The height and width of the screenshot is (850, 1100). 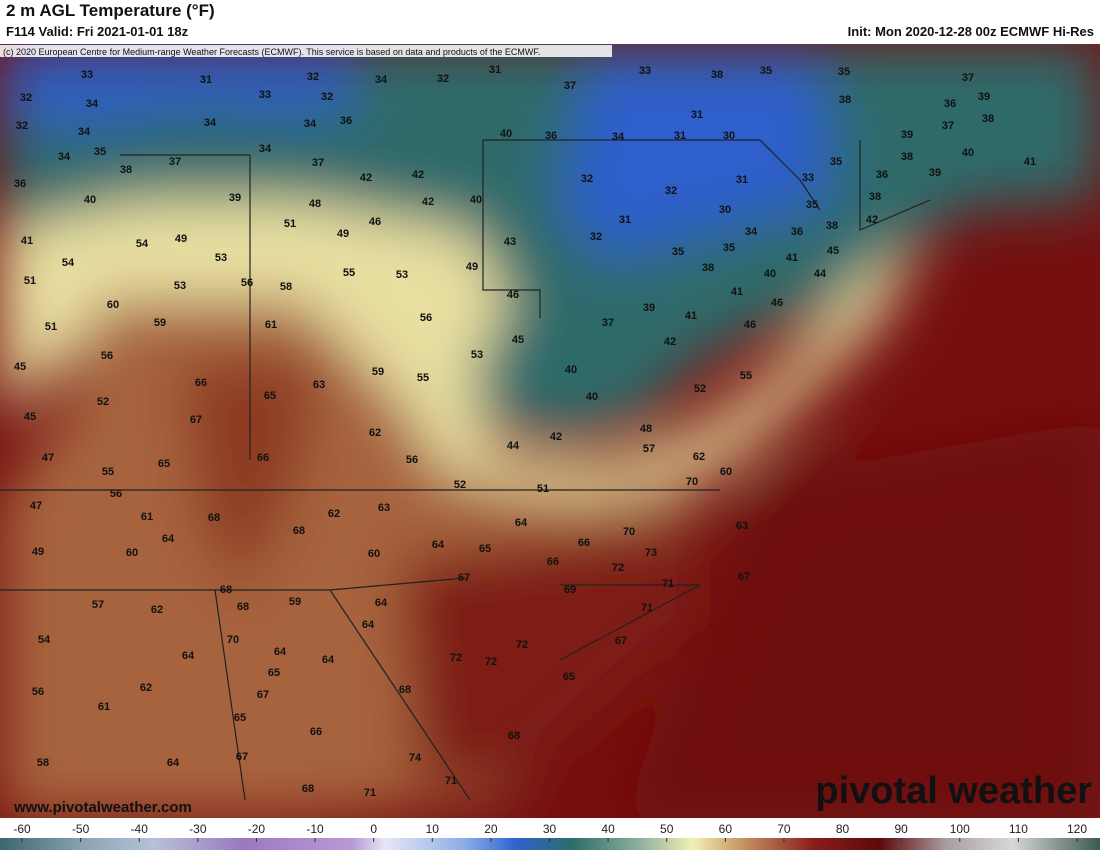 I want to click on station-value: 54, so click(x=68, y=263).